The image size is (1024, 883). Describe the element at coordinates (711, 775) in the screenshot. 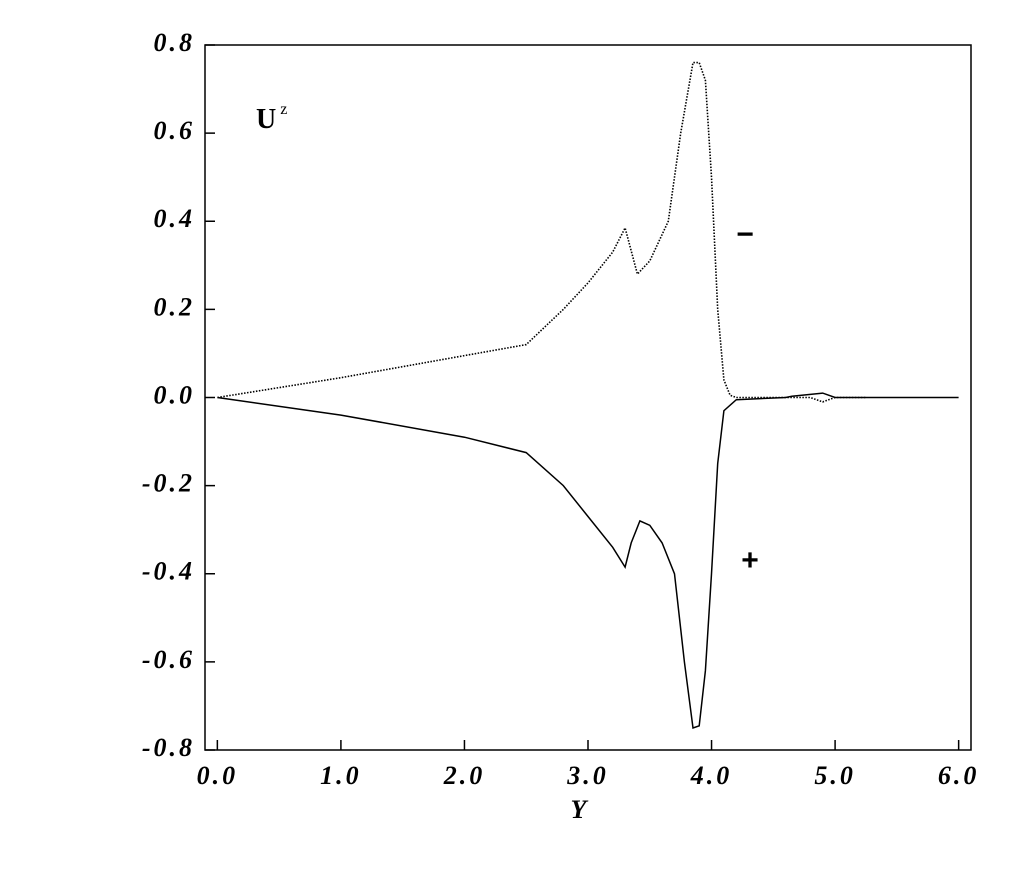

I see `x-tick-label: 4.0` at that location.